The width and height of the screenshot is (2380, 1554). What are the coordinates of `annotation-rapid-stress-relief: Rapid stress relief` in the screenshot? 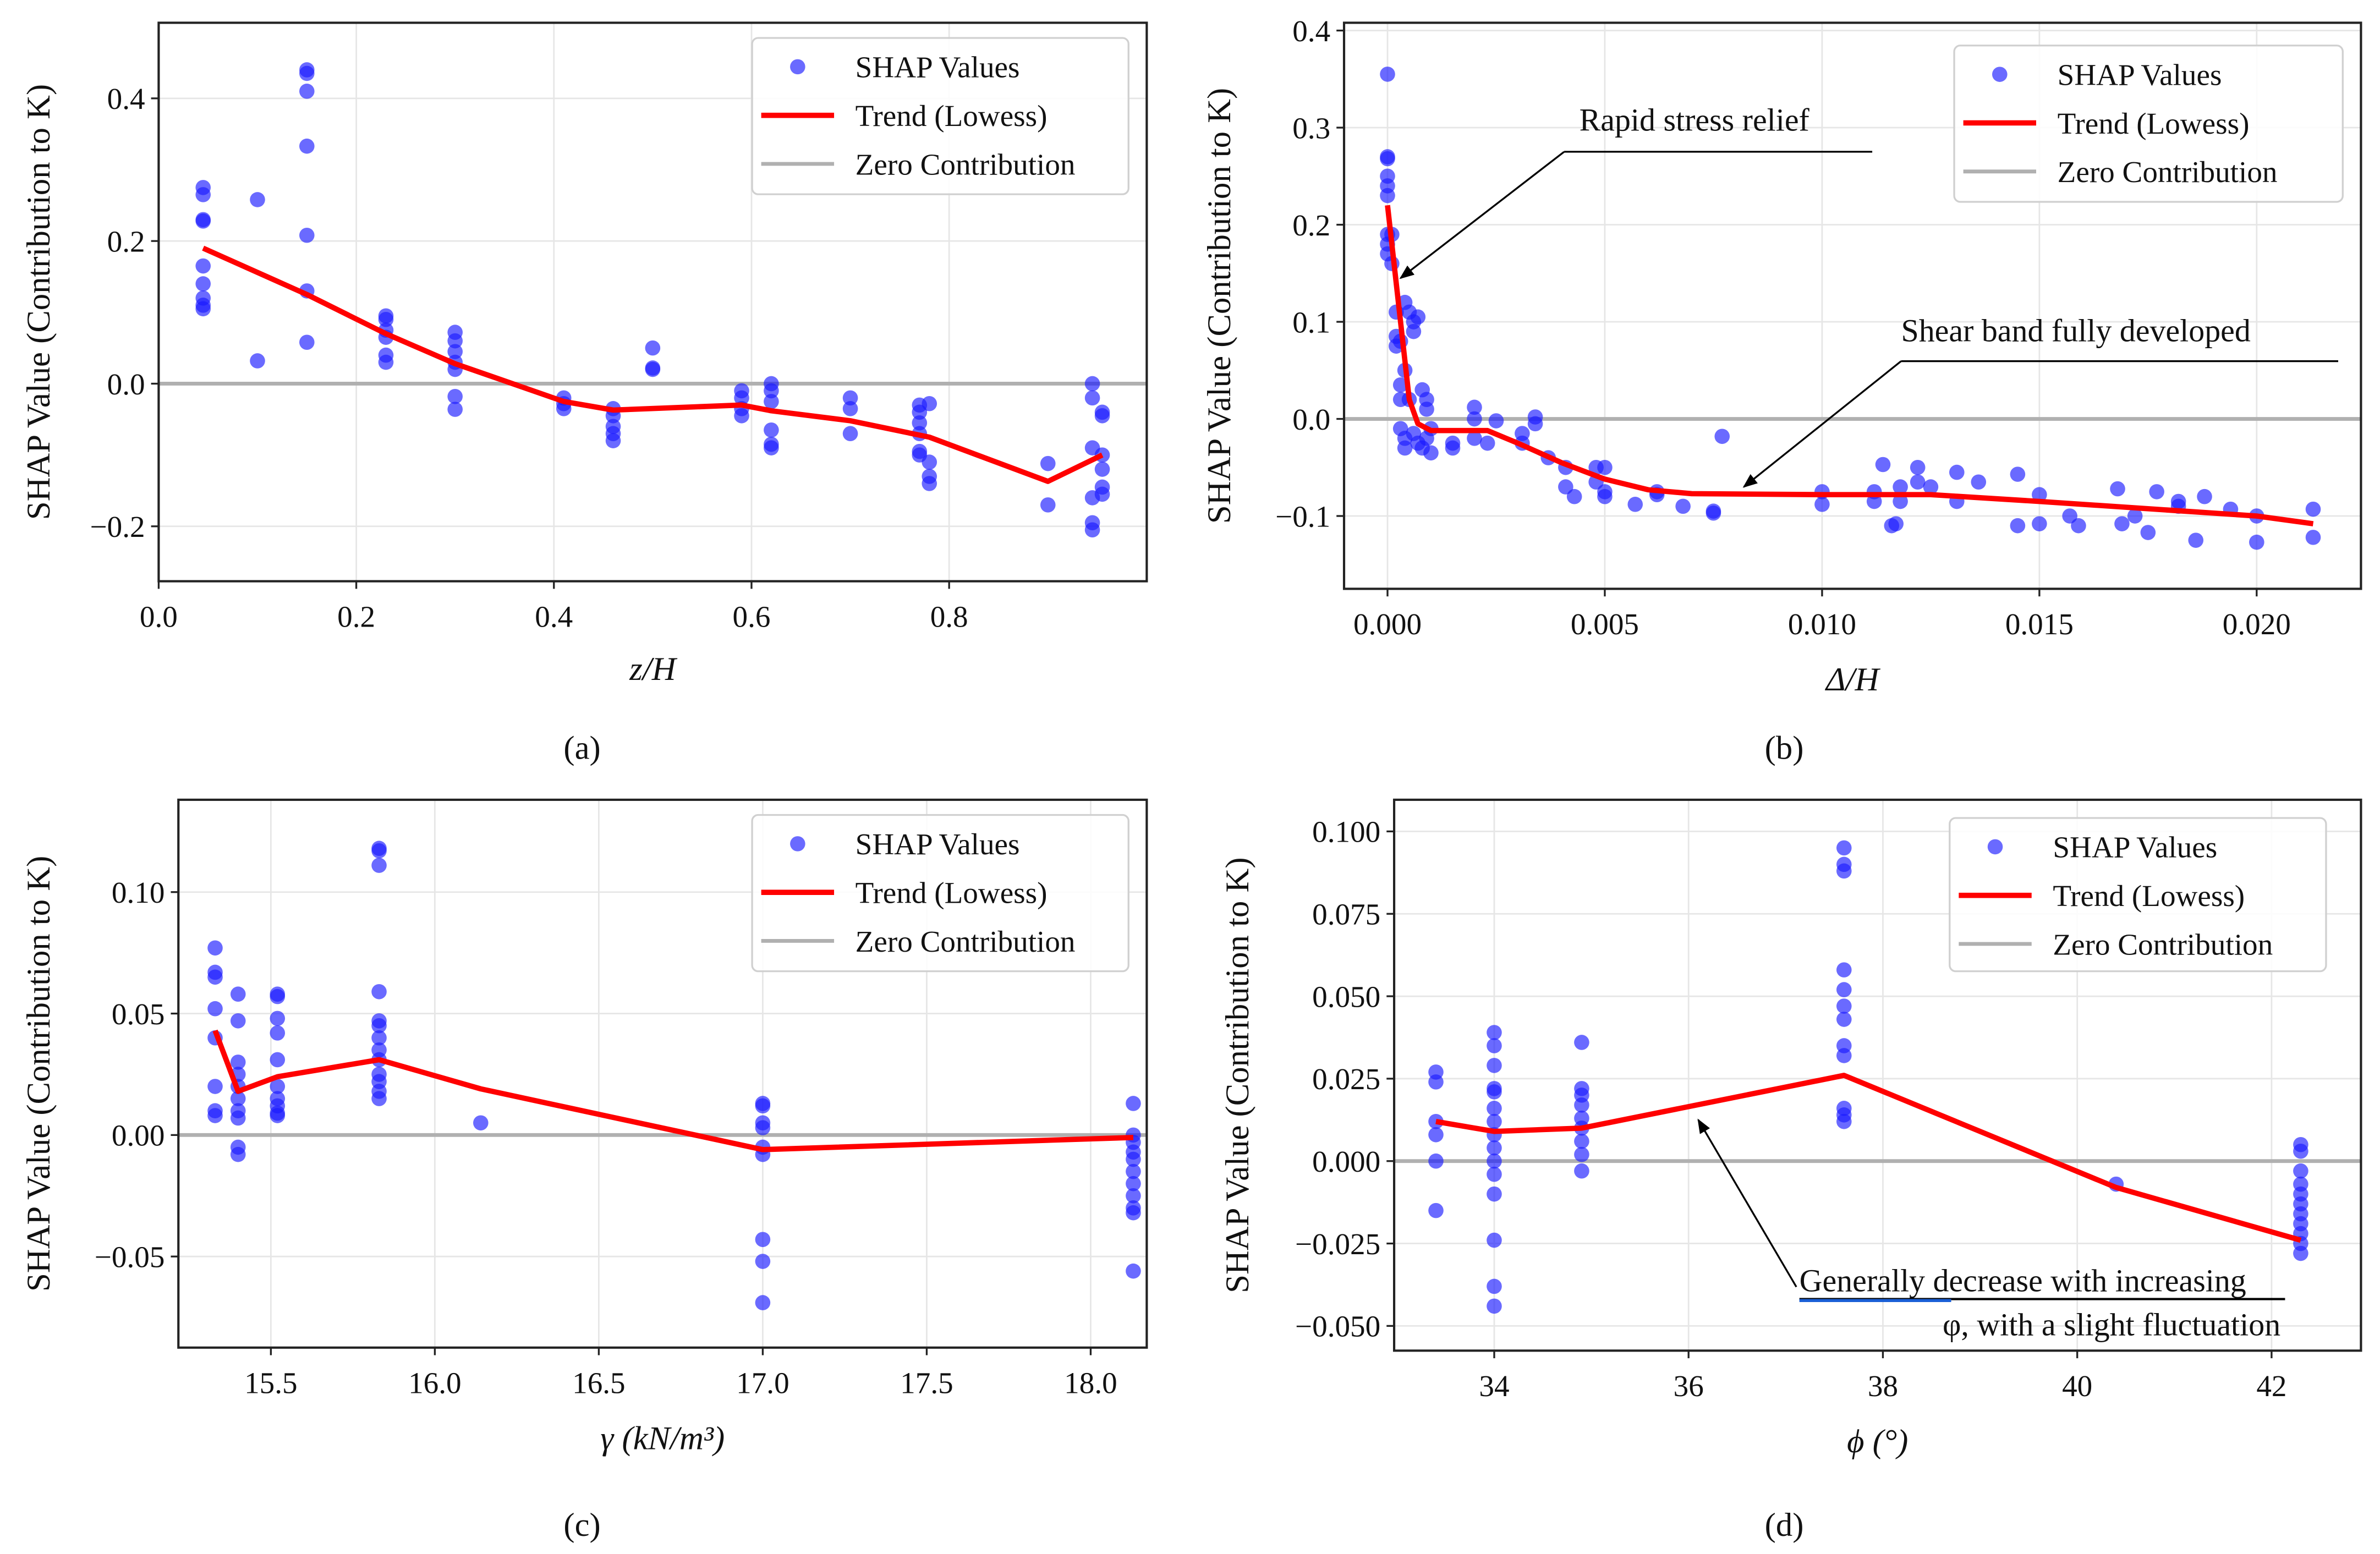 It's located at (1695, 120).